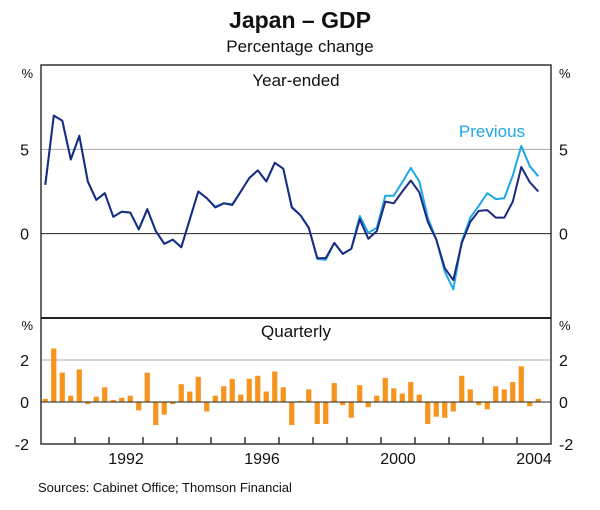 The height and width of the screenshot is (510, 600). What do you see at coordinates (398, 459) in the screenshot?
I see `x-tick-label: 2000` at bounding box center [398, 459].